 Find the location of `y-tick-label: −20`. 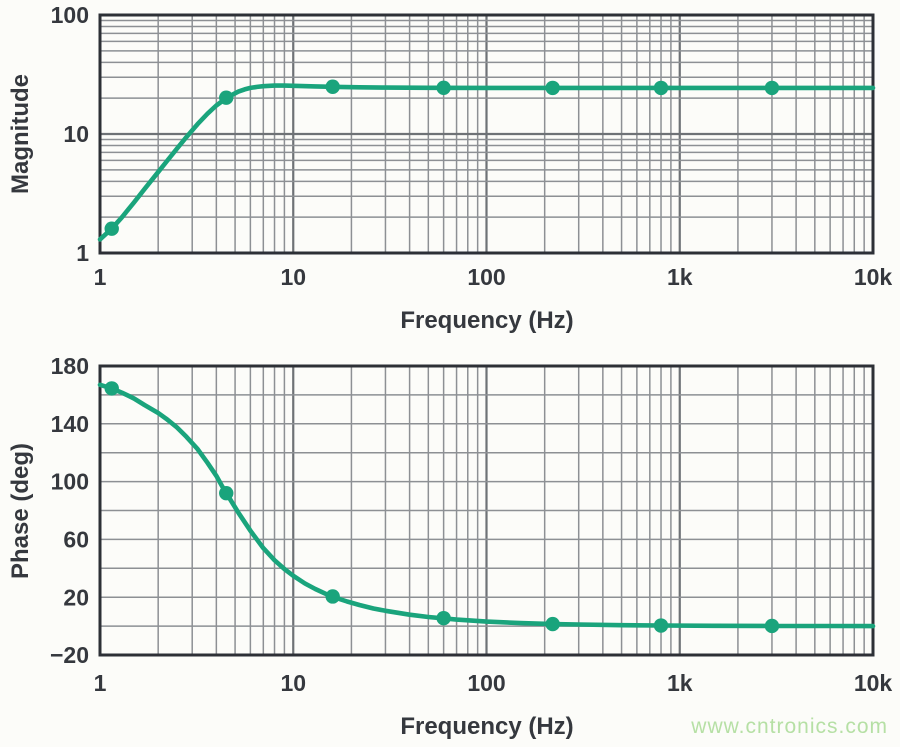

y-tick-label: −20 is located at coordinates (69, 655).